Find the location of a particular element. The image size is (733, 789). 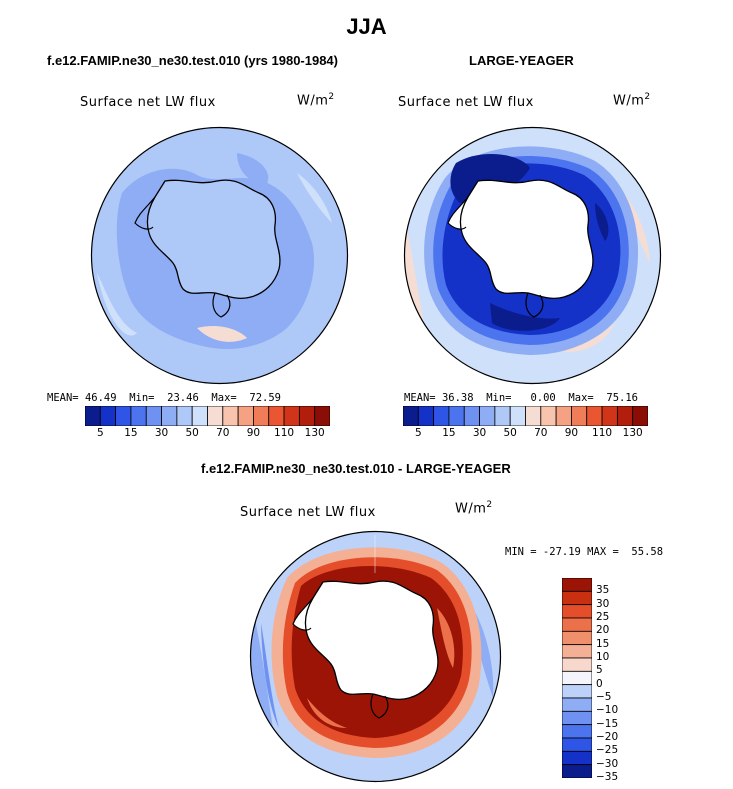

left-variable-label: Surface net LW flux is located at coordinates (148, 102).